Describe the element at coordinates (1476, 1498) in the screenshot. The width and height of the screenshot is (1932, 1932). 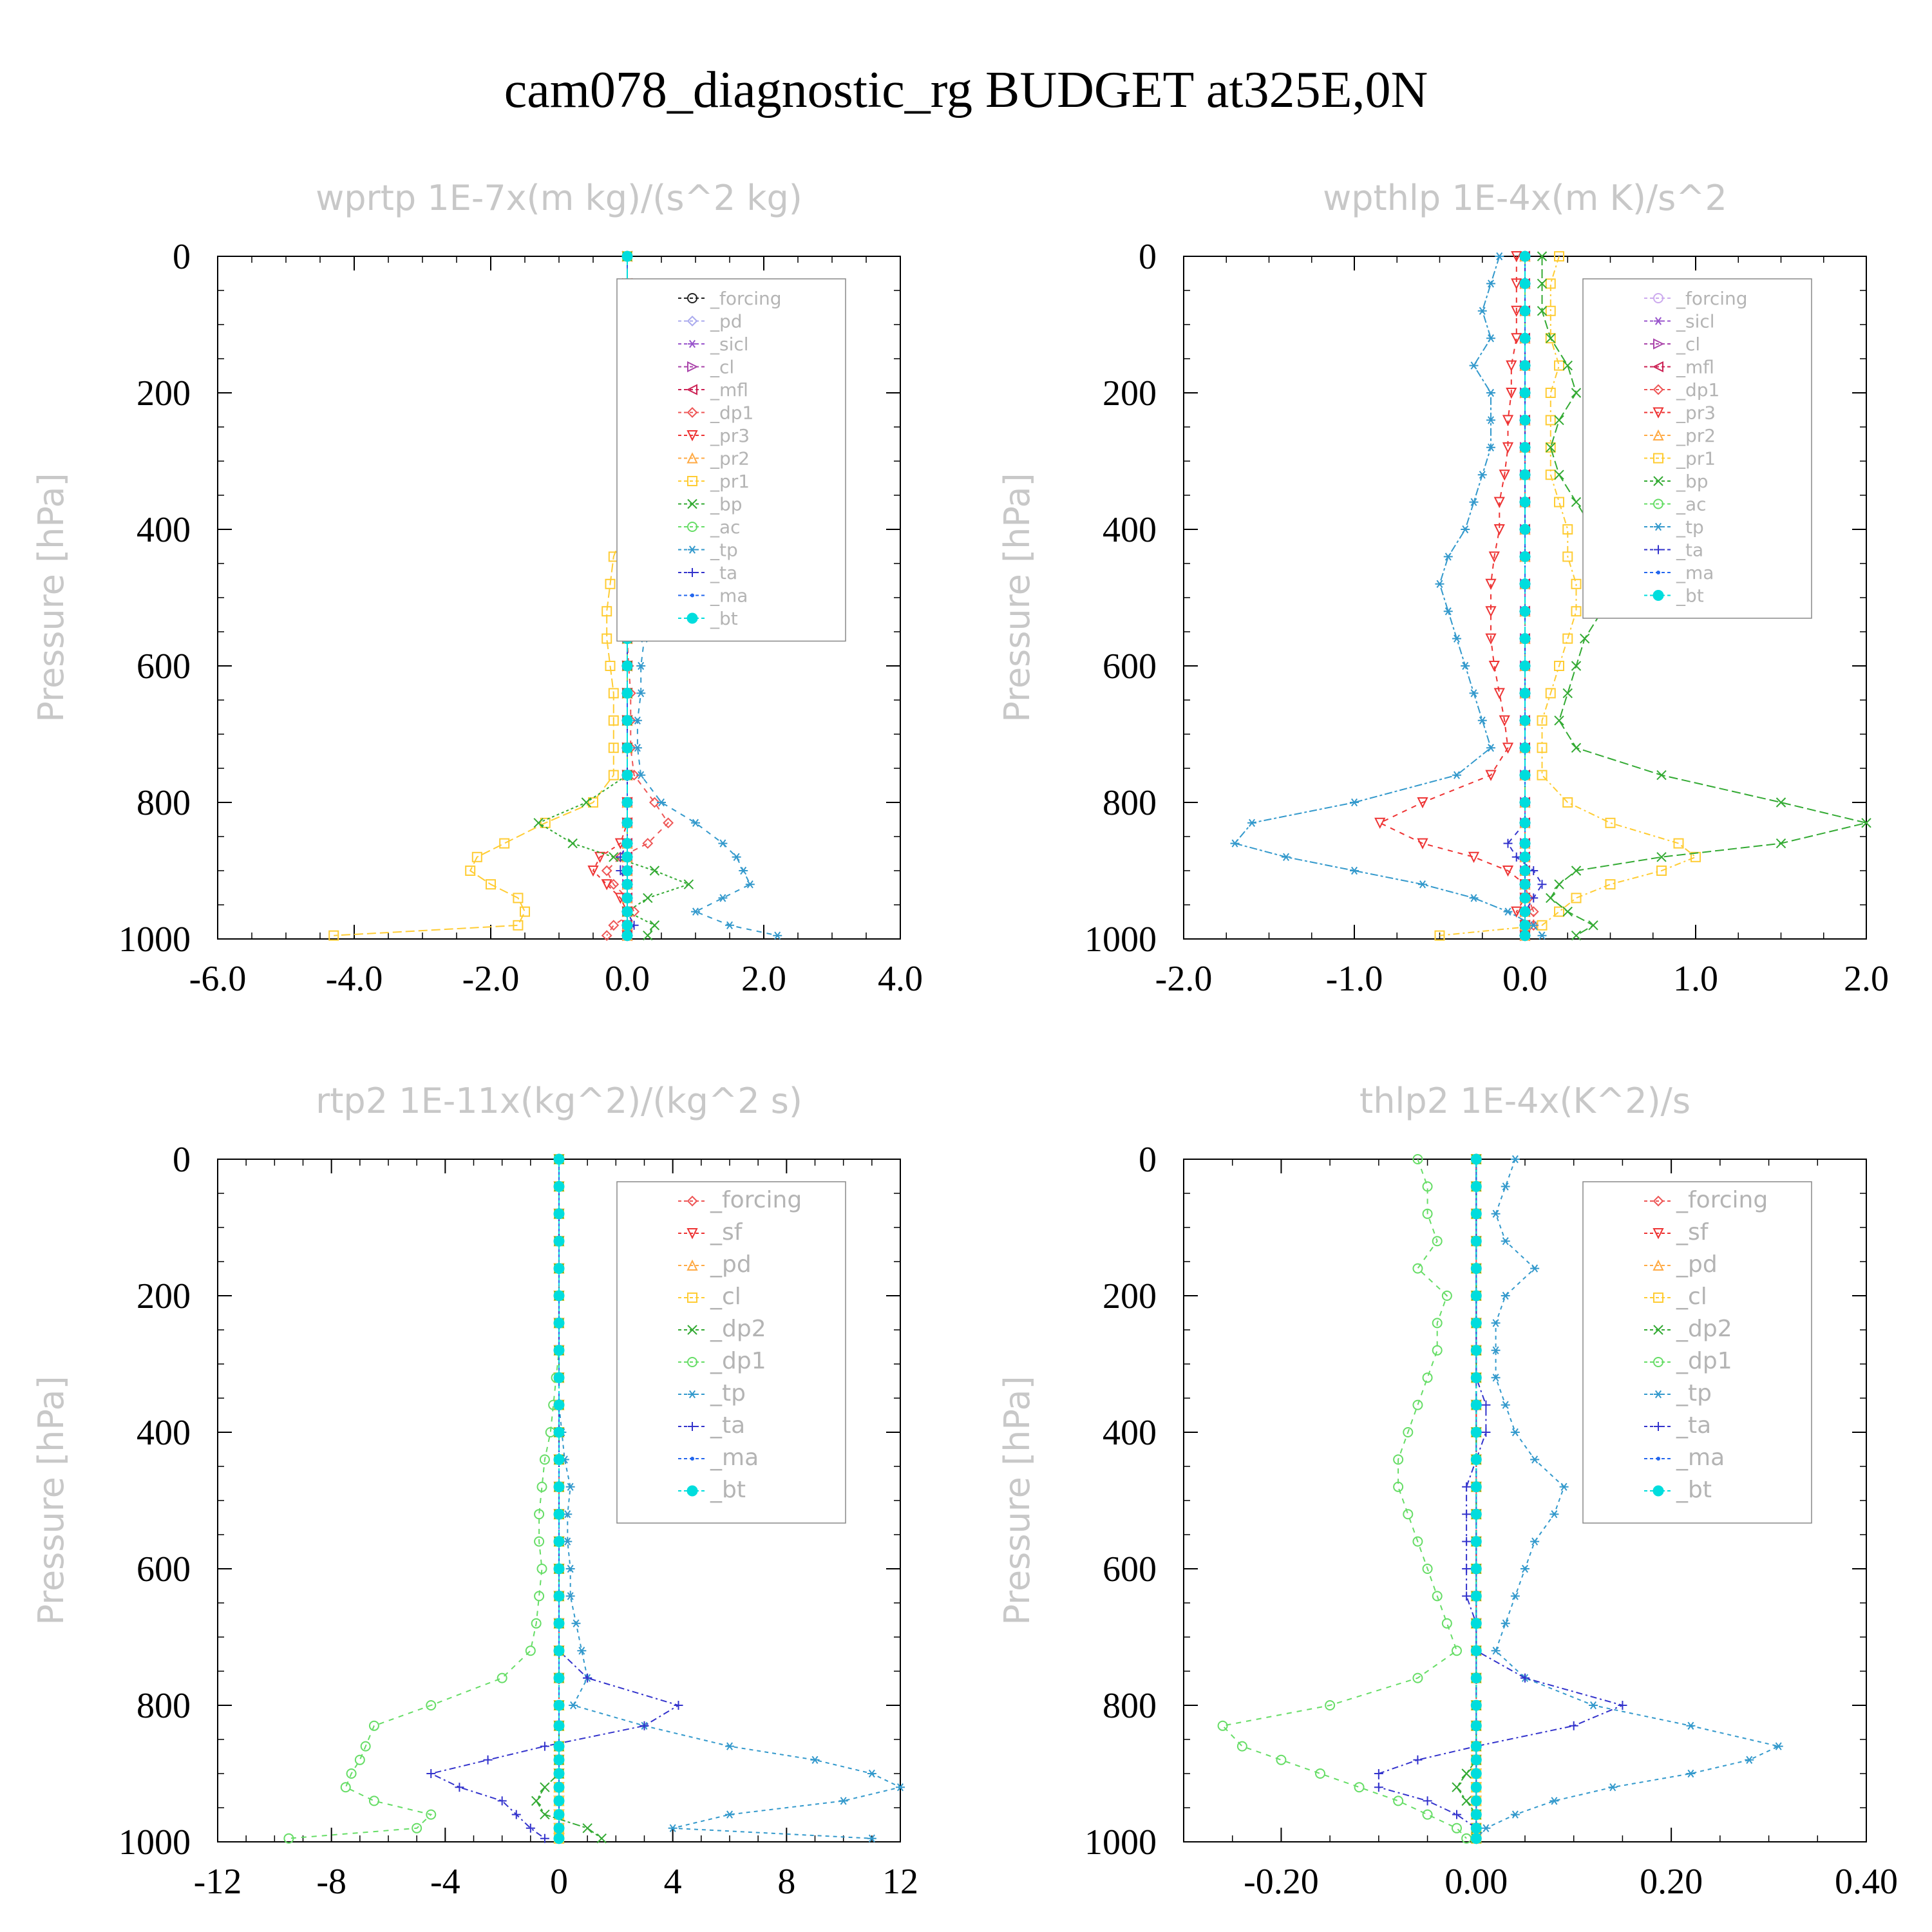
I see `series-bt` at that location.